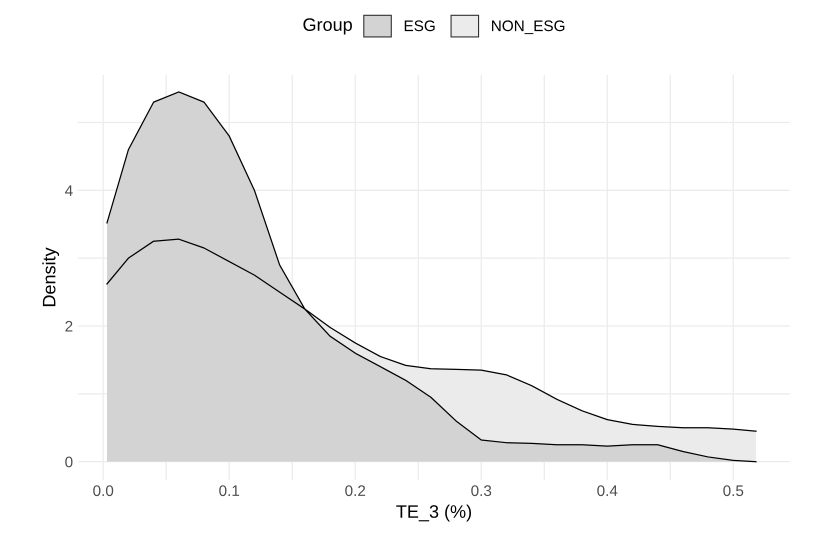 The width and height of the screenshot is (814, 556). I want to click on x-axis-title: TE_3 (%), so click(434, 513).